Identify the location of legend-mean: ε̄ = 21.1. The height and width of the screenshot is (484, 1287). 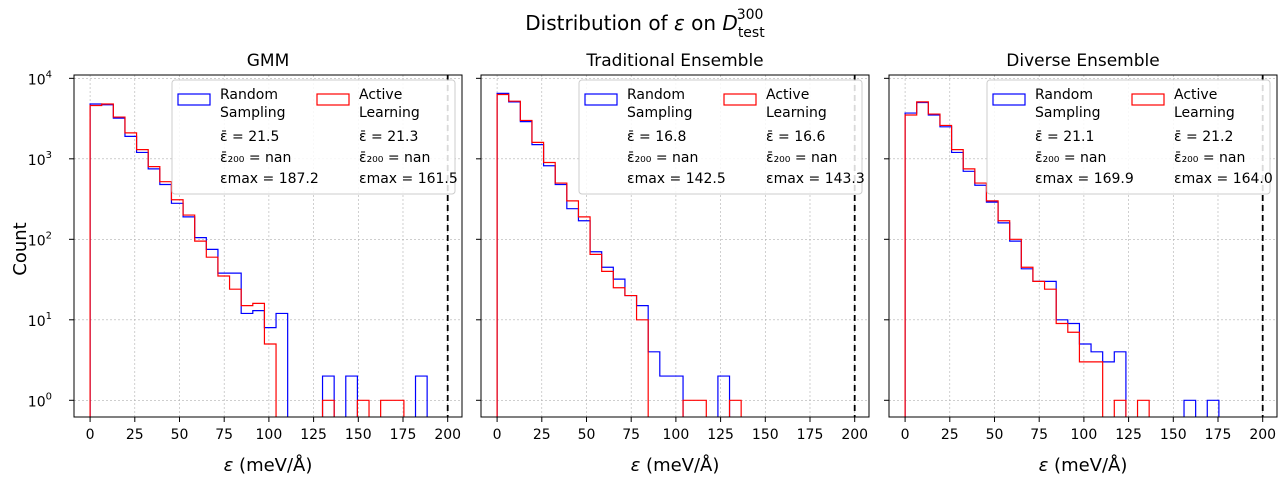
(1064, 137).